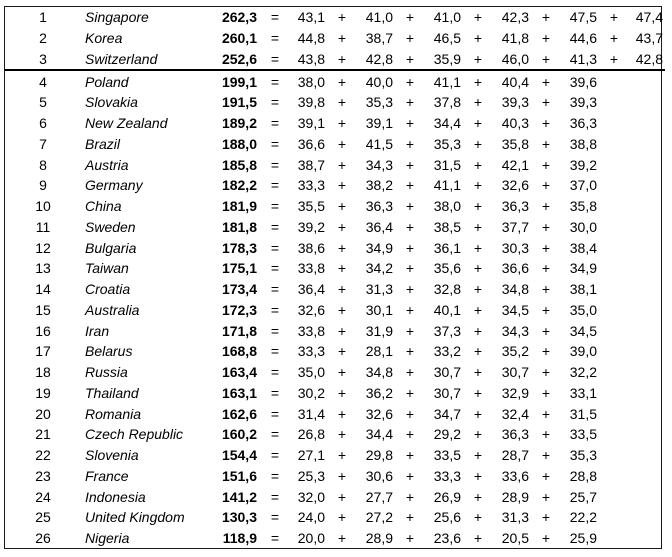 The height and width of the screenshot is (557, 672). Describe the element at coordinates (43, 372) in the screenshot. I see `rank-cell: 18` at that location.